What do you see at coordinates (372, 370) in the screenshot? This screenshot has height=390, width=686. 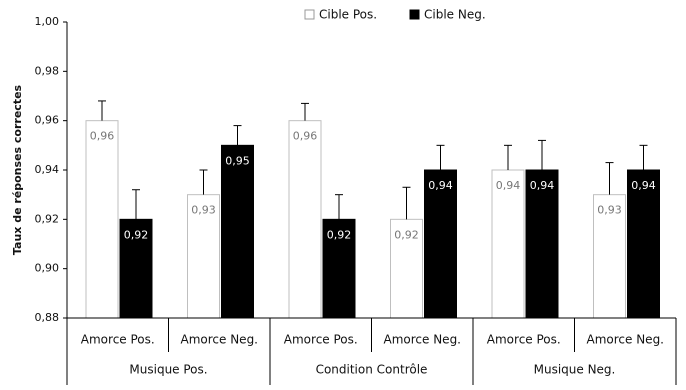 I see `group-label: Condition Contrôle` at bounding box center [372, 370].